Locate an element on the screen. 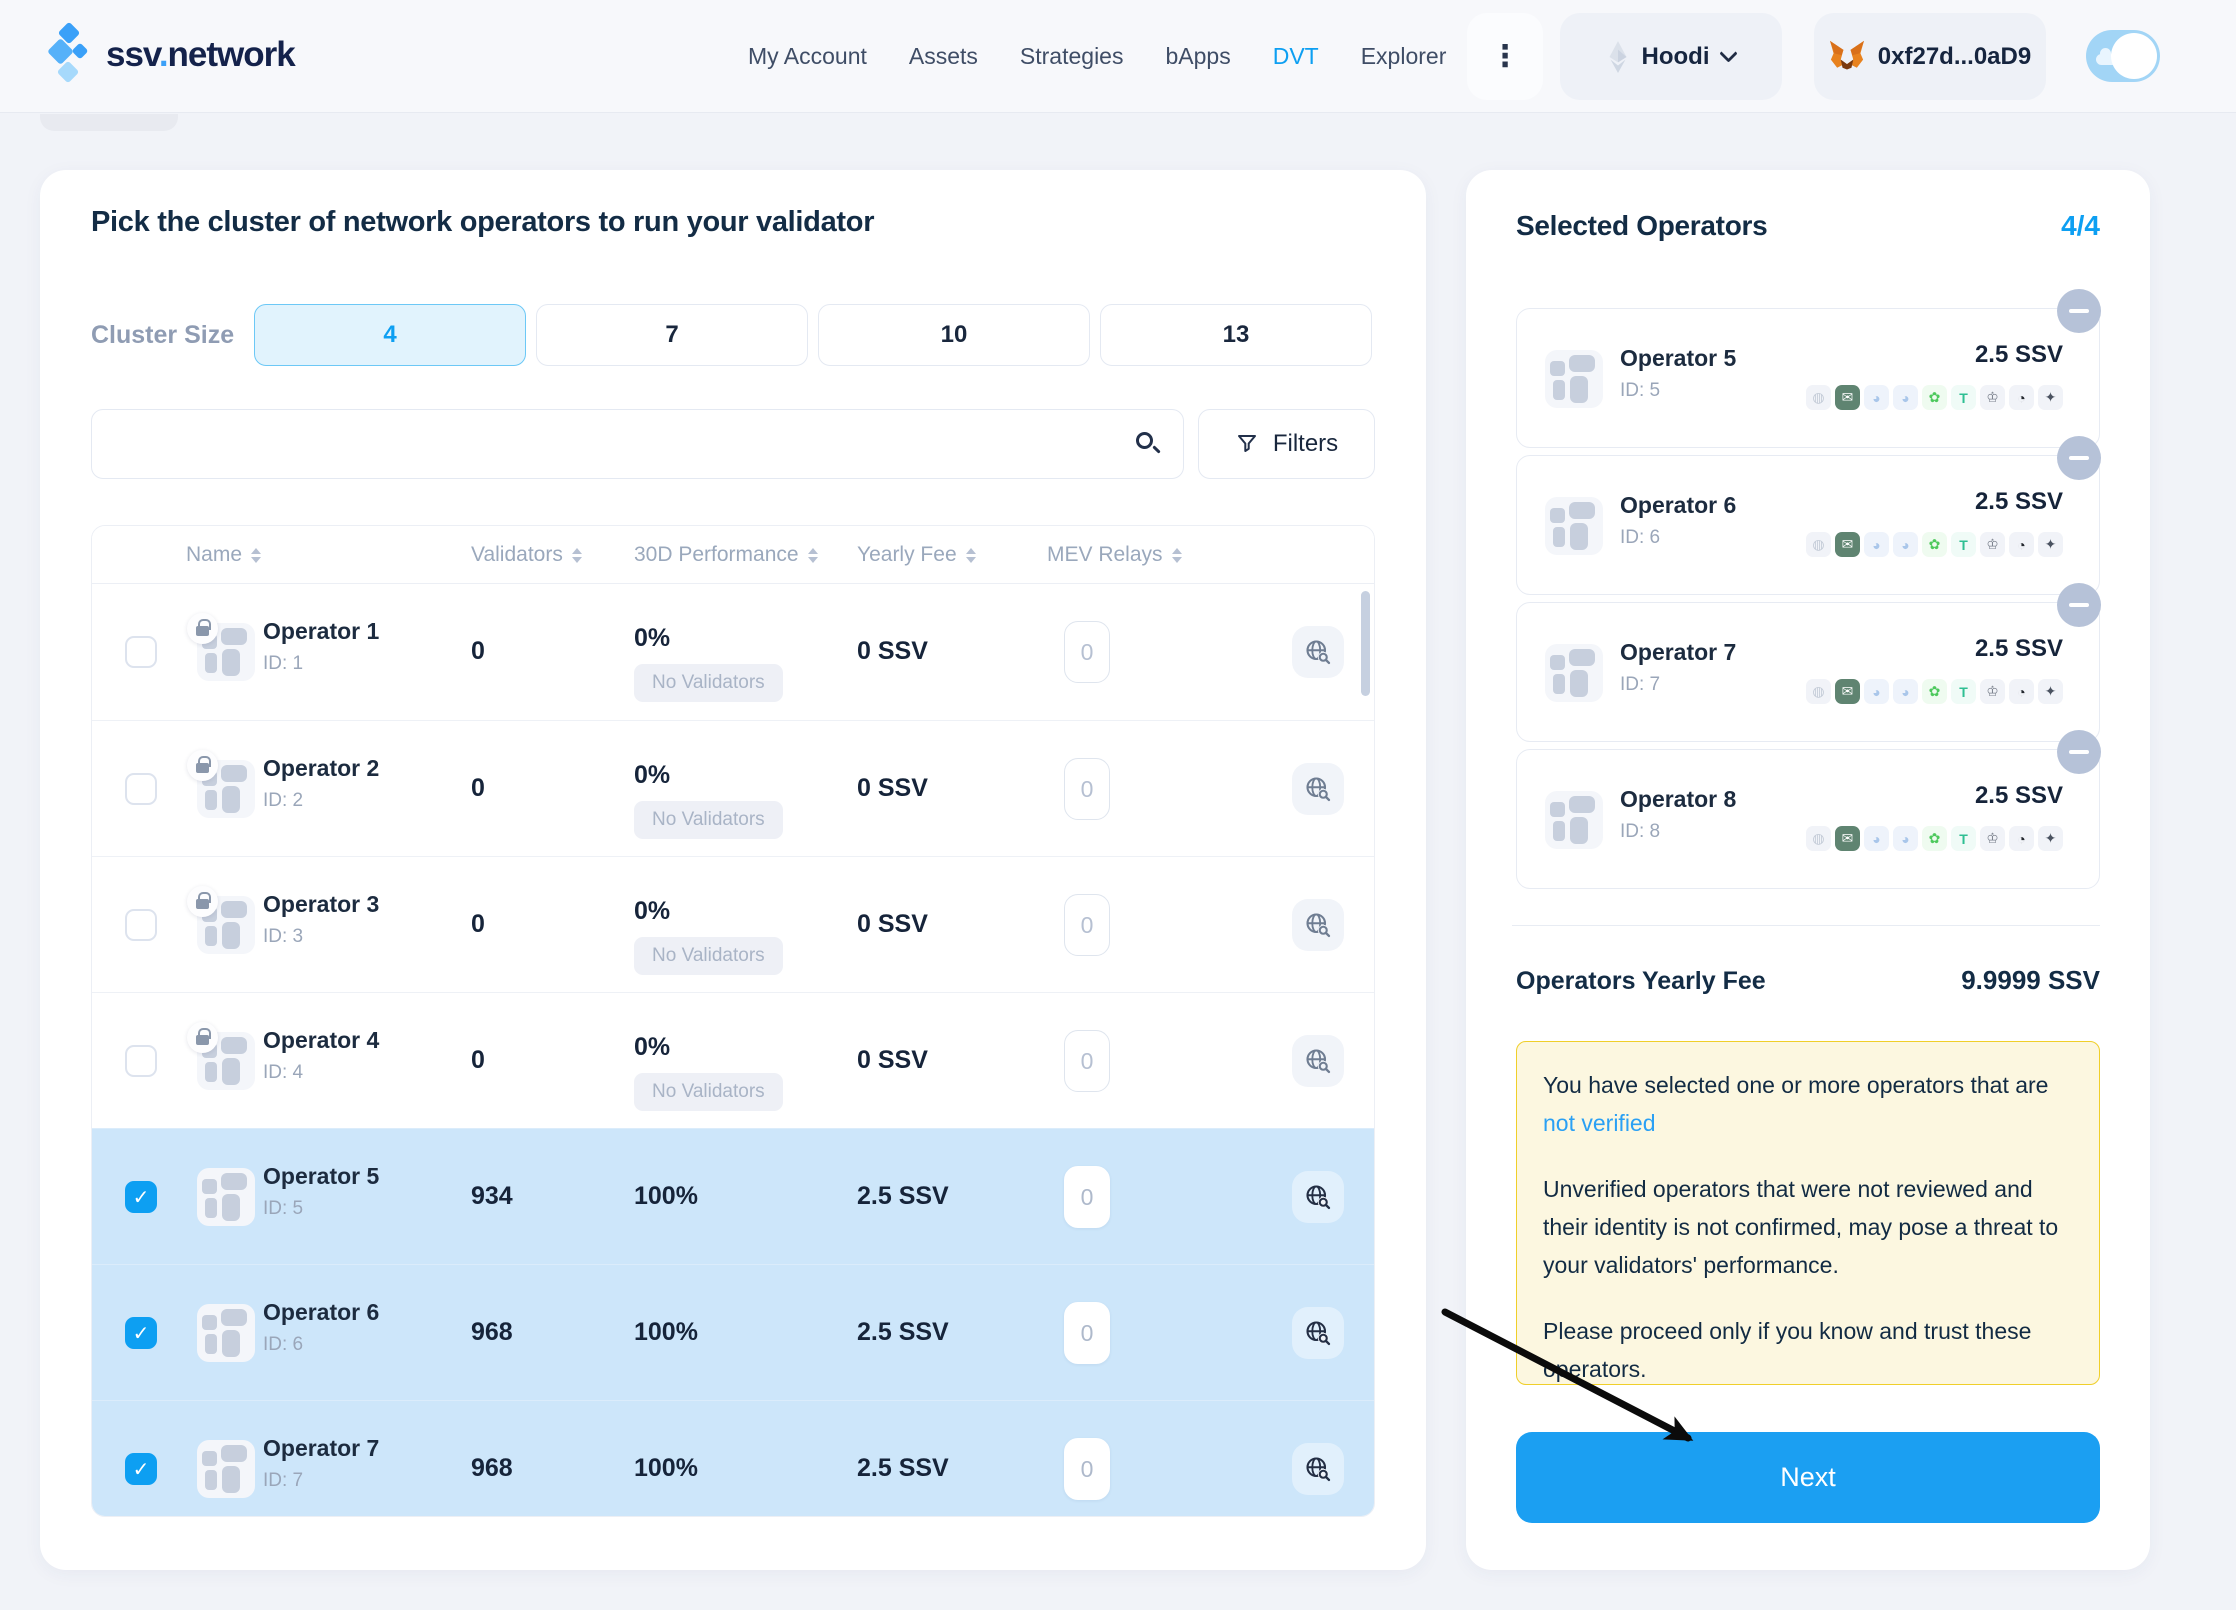 The image size is (2236, 1610). relay-icon-eagle: ✦ is located at coordinates (2050, 691).